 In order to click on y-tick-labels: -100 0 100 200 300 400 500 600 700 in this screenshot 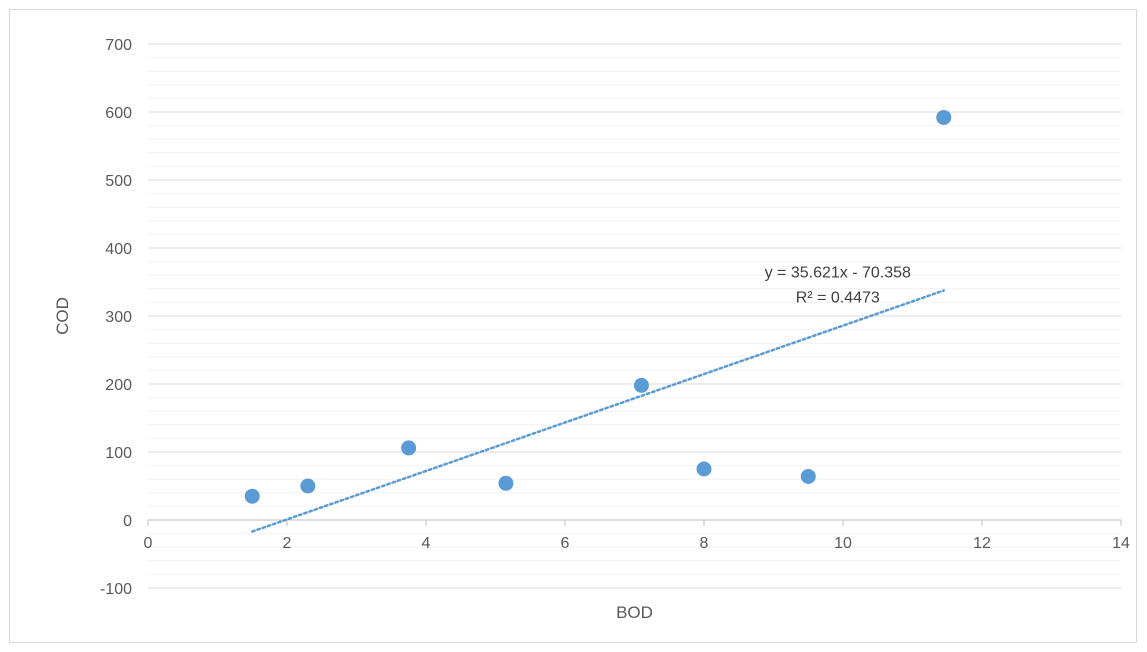, I will do `click(116, 317)`.